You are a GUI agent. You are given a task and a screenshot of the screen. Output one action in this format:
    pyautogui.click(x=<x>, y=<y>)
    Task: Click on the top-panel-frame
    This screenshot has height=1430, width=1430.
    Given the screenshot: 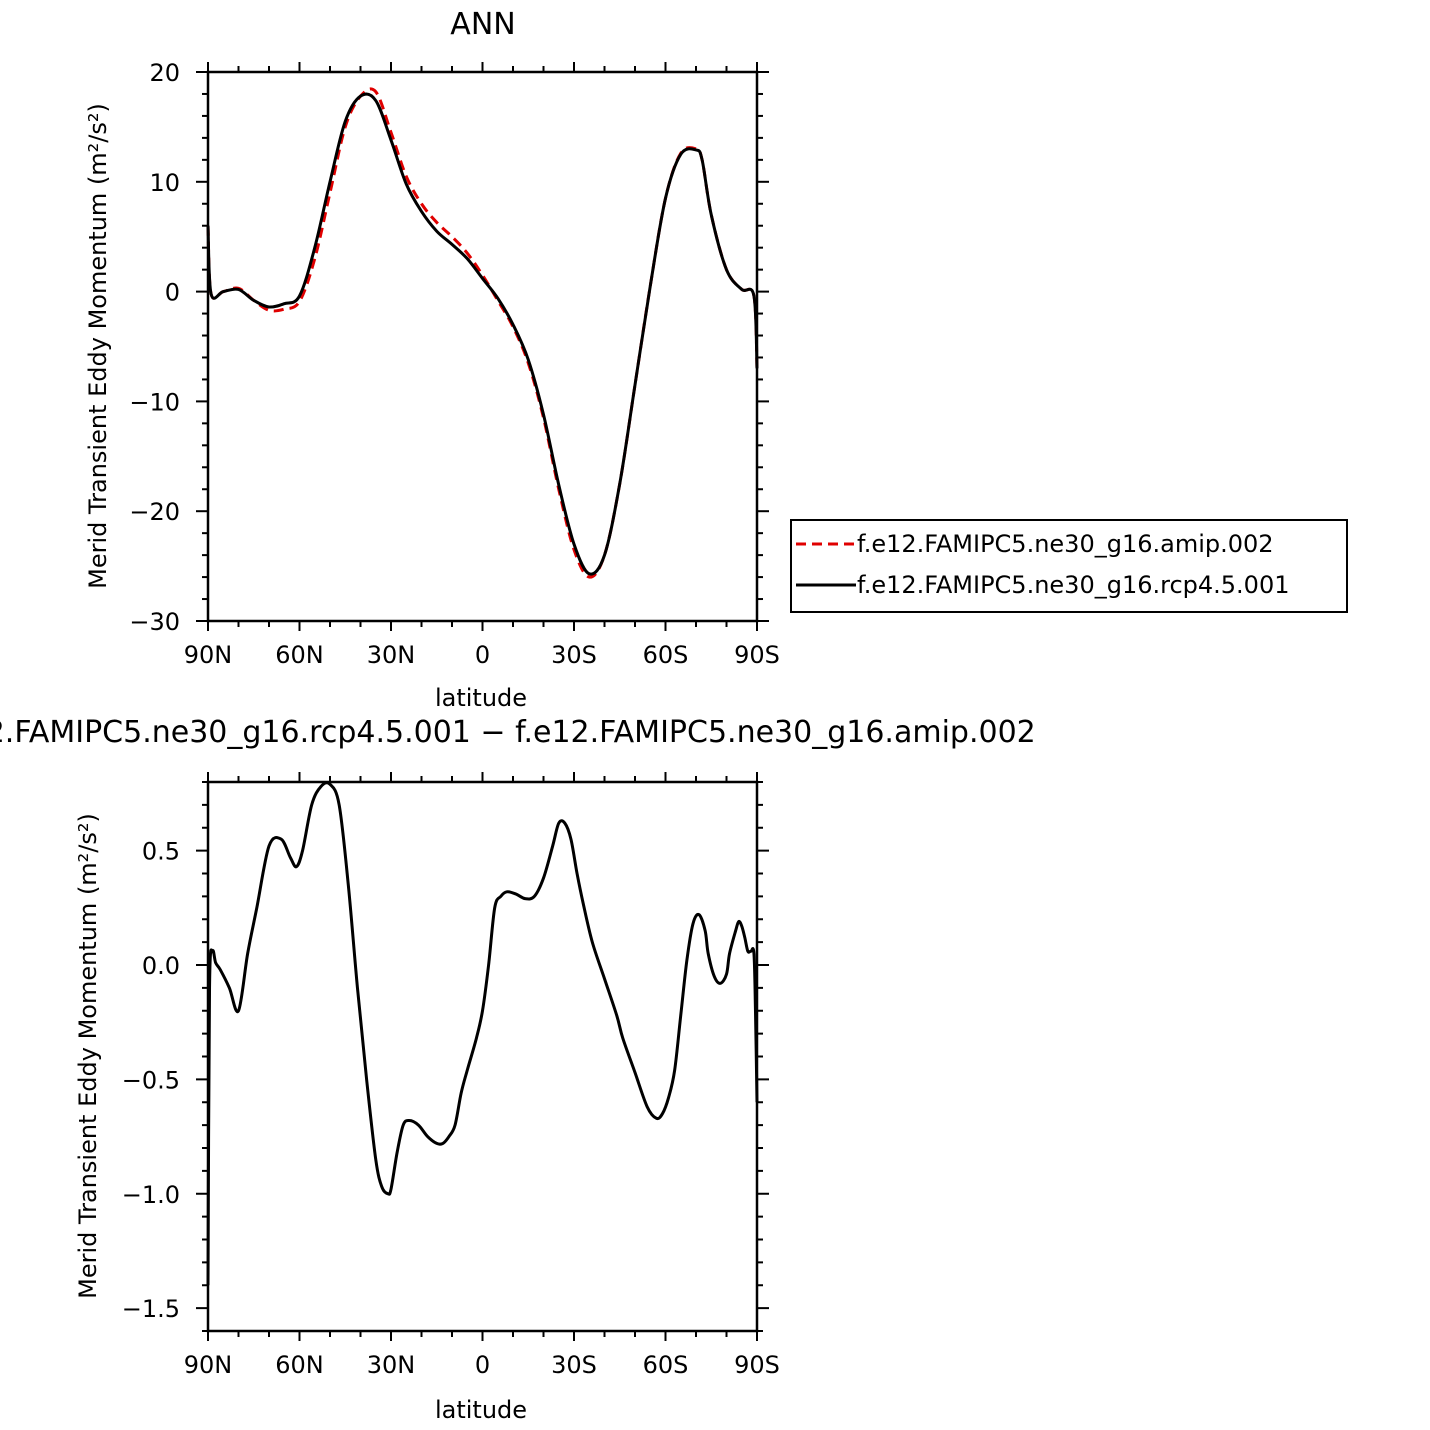 What is the action you would take?
    pyautogui.click(x=482, y=346)
    